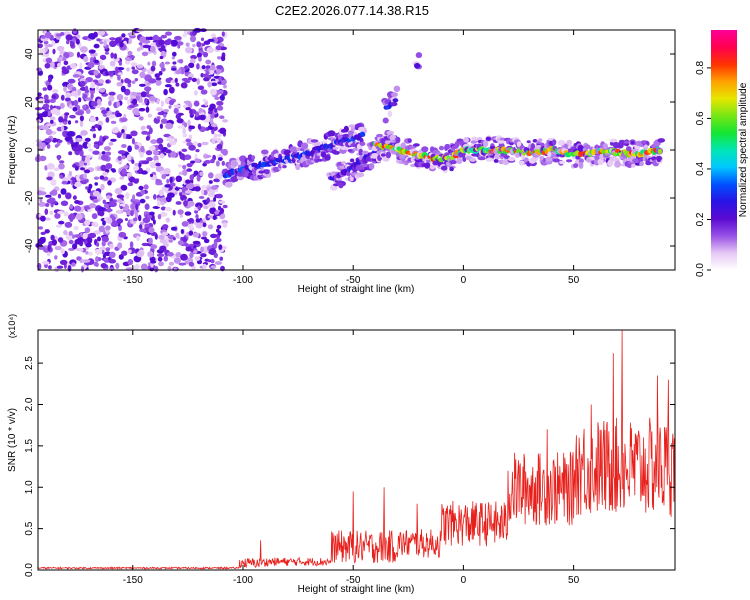 This screenshot has height=600, width=750. I want to click on colorbar-tick-label: 0.2, so click(700, 219).